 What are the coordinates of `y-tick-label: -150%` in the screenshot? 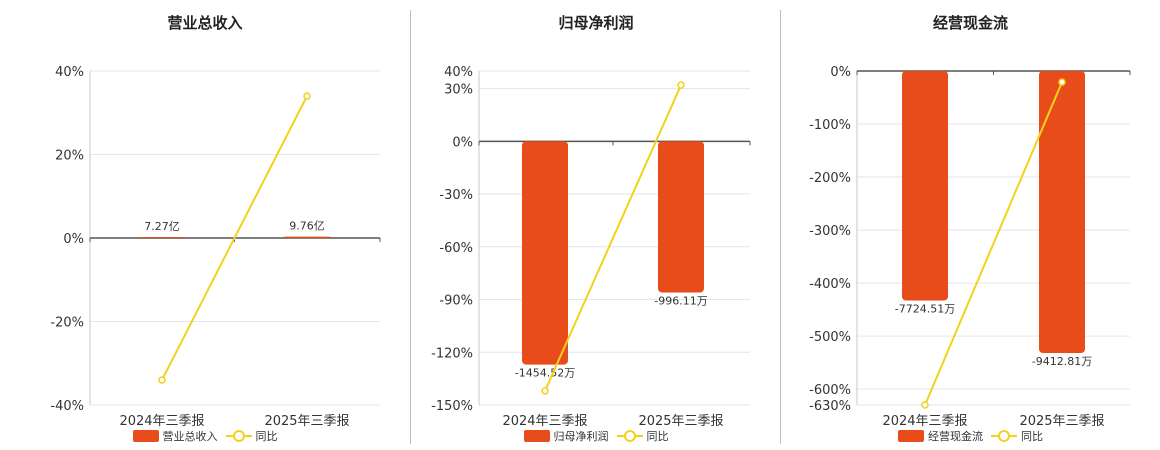 It's located at (452, 406).